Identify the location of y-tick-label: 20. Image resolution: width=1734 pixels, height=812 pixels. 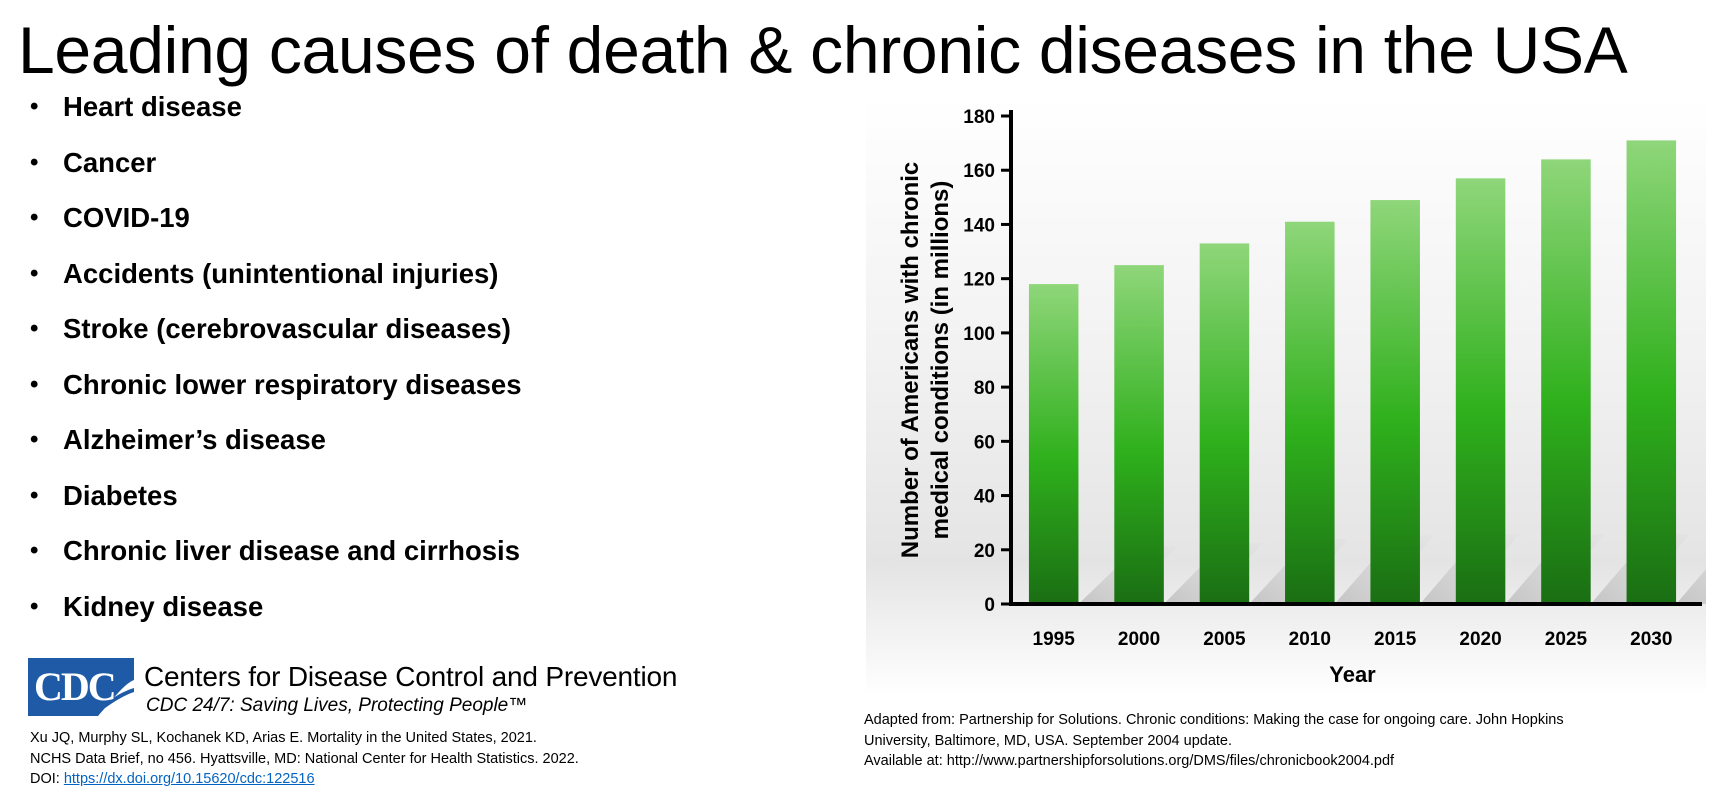
(984, 551).